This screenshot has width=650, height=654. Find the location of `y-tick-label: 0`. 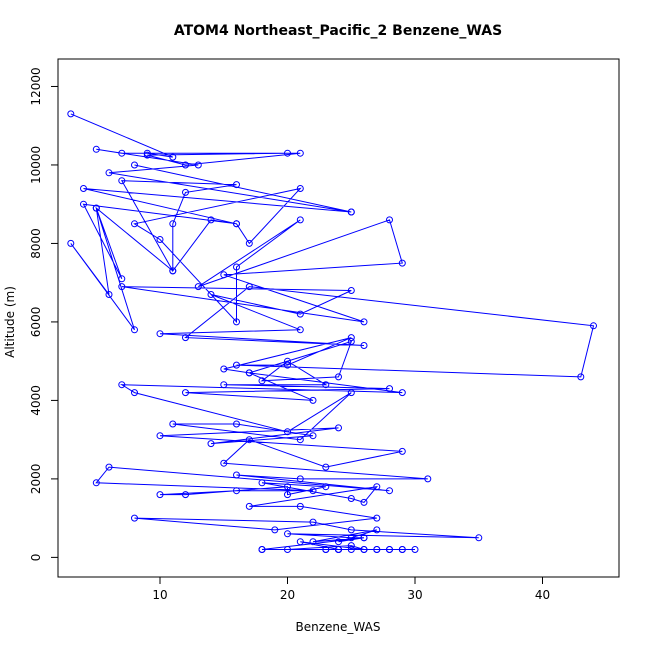

y-tick-label: 0 is located at coordinates (36, 558).